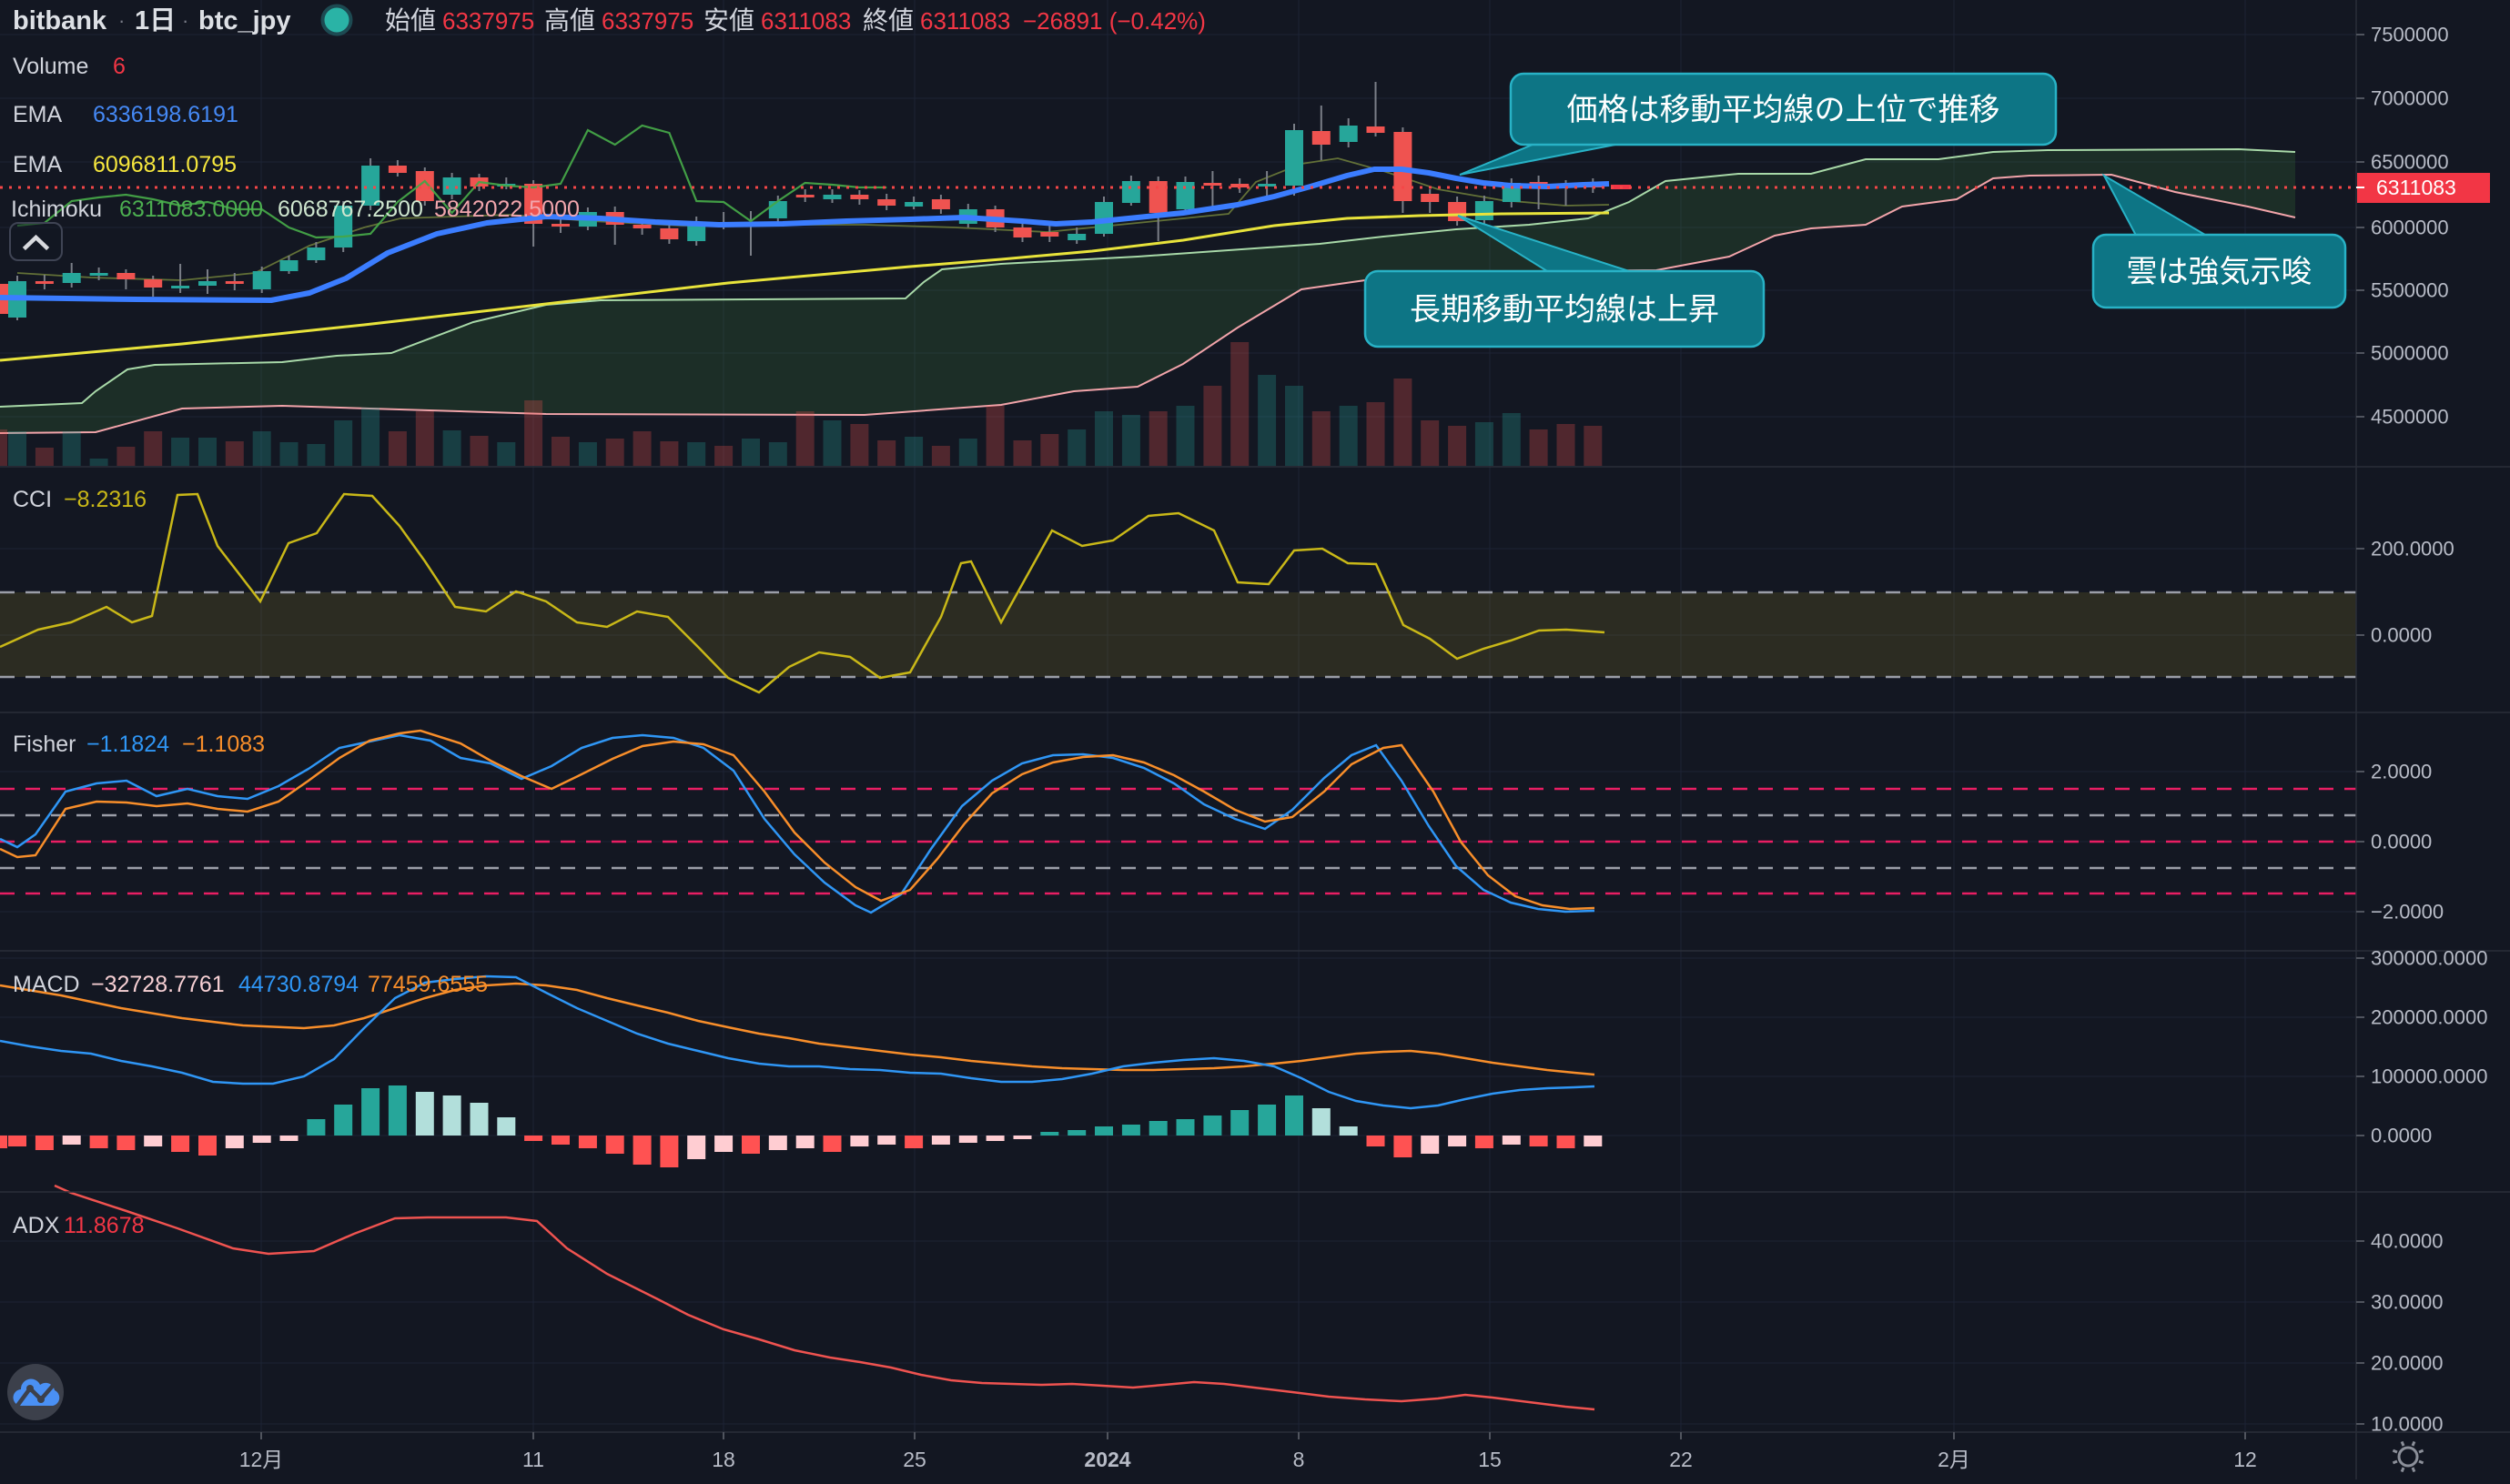 The image size is (2510, 1484). Describe the element at coordinates (1954, 1459) in the screenshot. I see `svg-text: 2月` at that location.